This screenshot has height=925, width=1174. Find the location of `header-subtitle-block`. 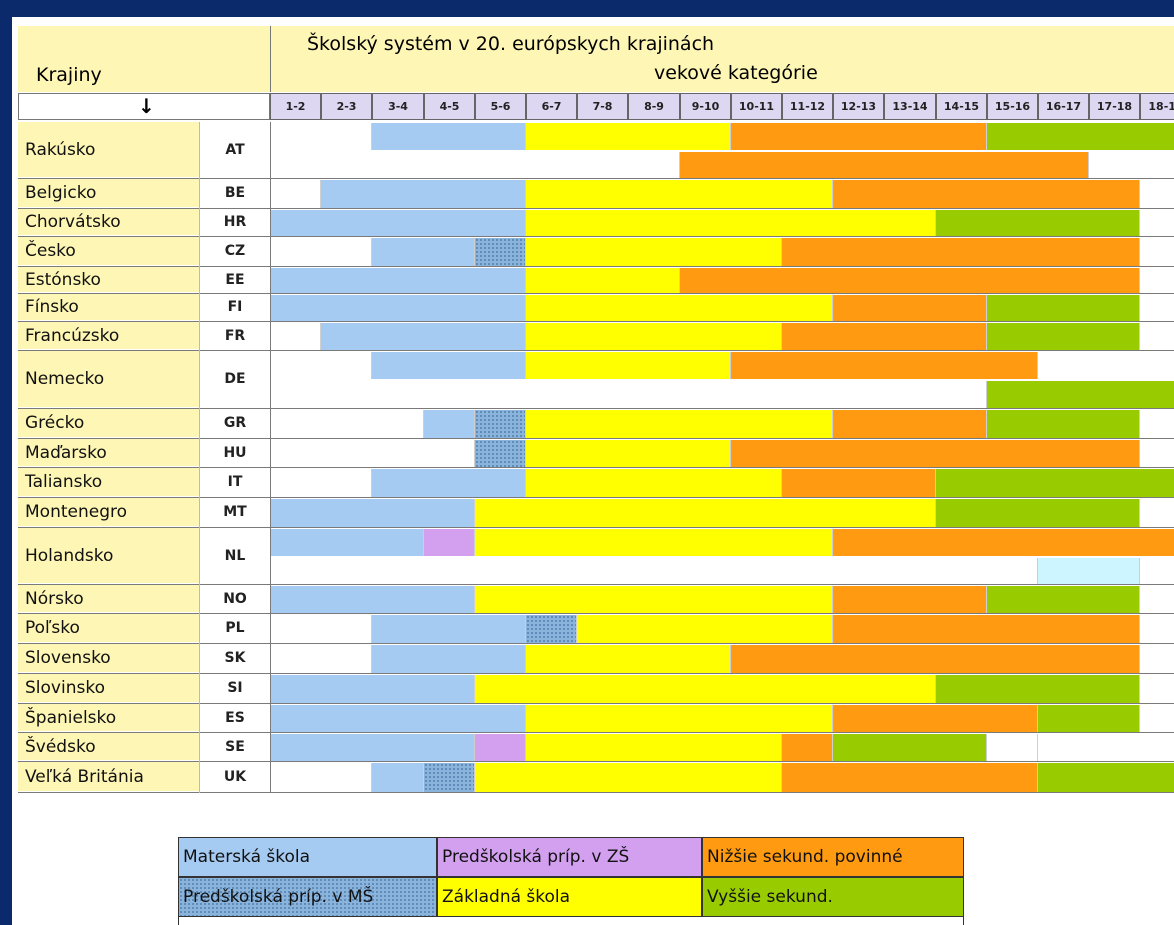

header-subtitle-block is located at coordinates (722, 77).